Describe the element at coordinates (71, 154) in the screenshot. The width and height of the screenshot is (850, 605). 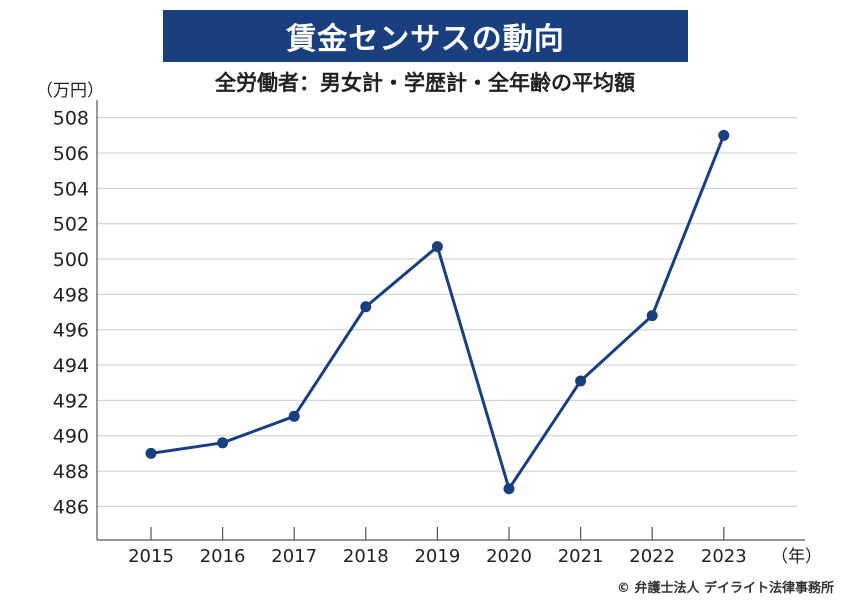
I see `y-tick-label: 506` at that location.